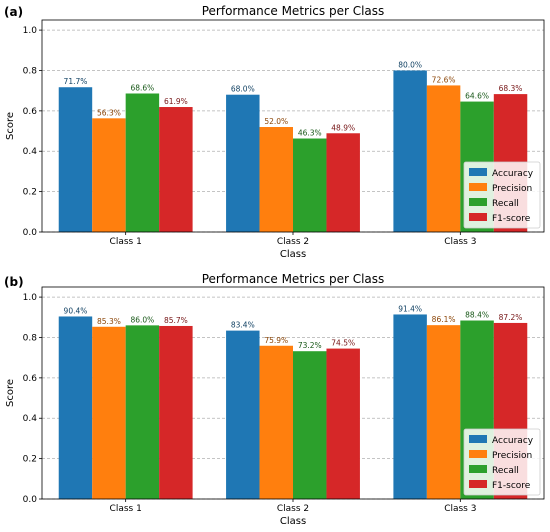 This screenshot has height=532, width=550. What do you see at coordinates (343, 343) in the screenshot?
I see `data-label: 74.5%` at bounding box center [343, 343].